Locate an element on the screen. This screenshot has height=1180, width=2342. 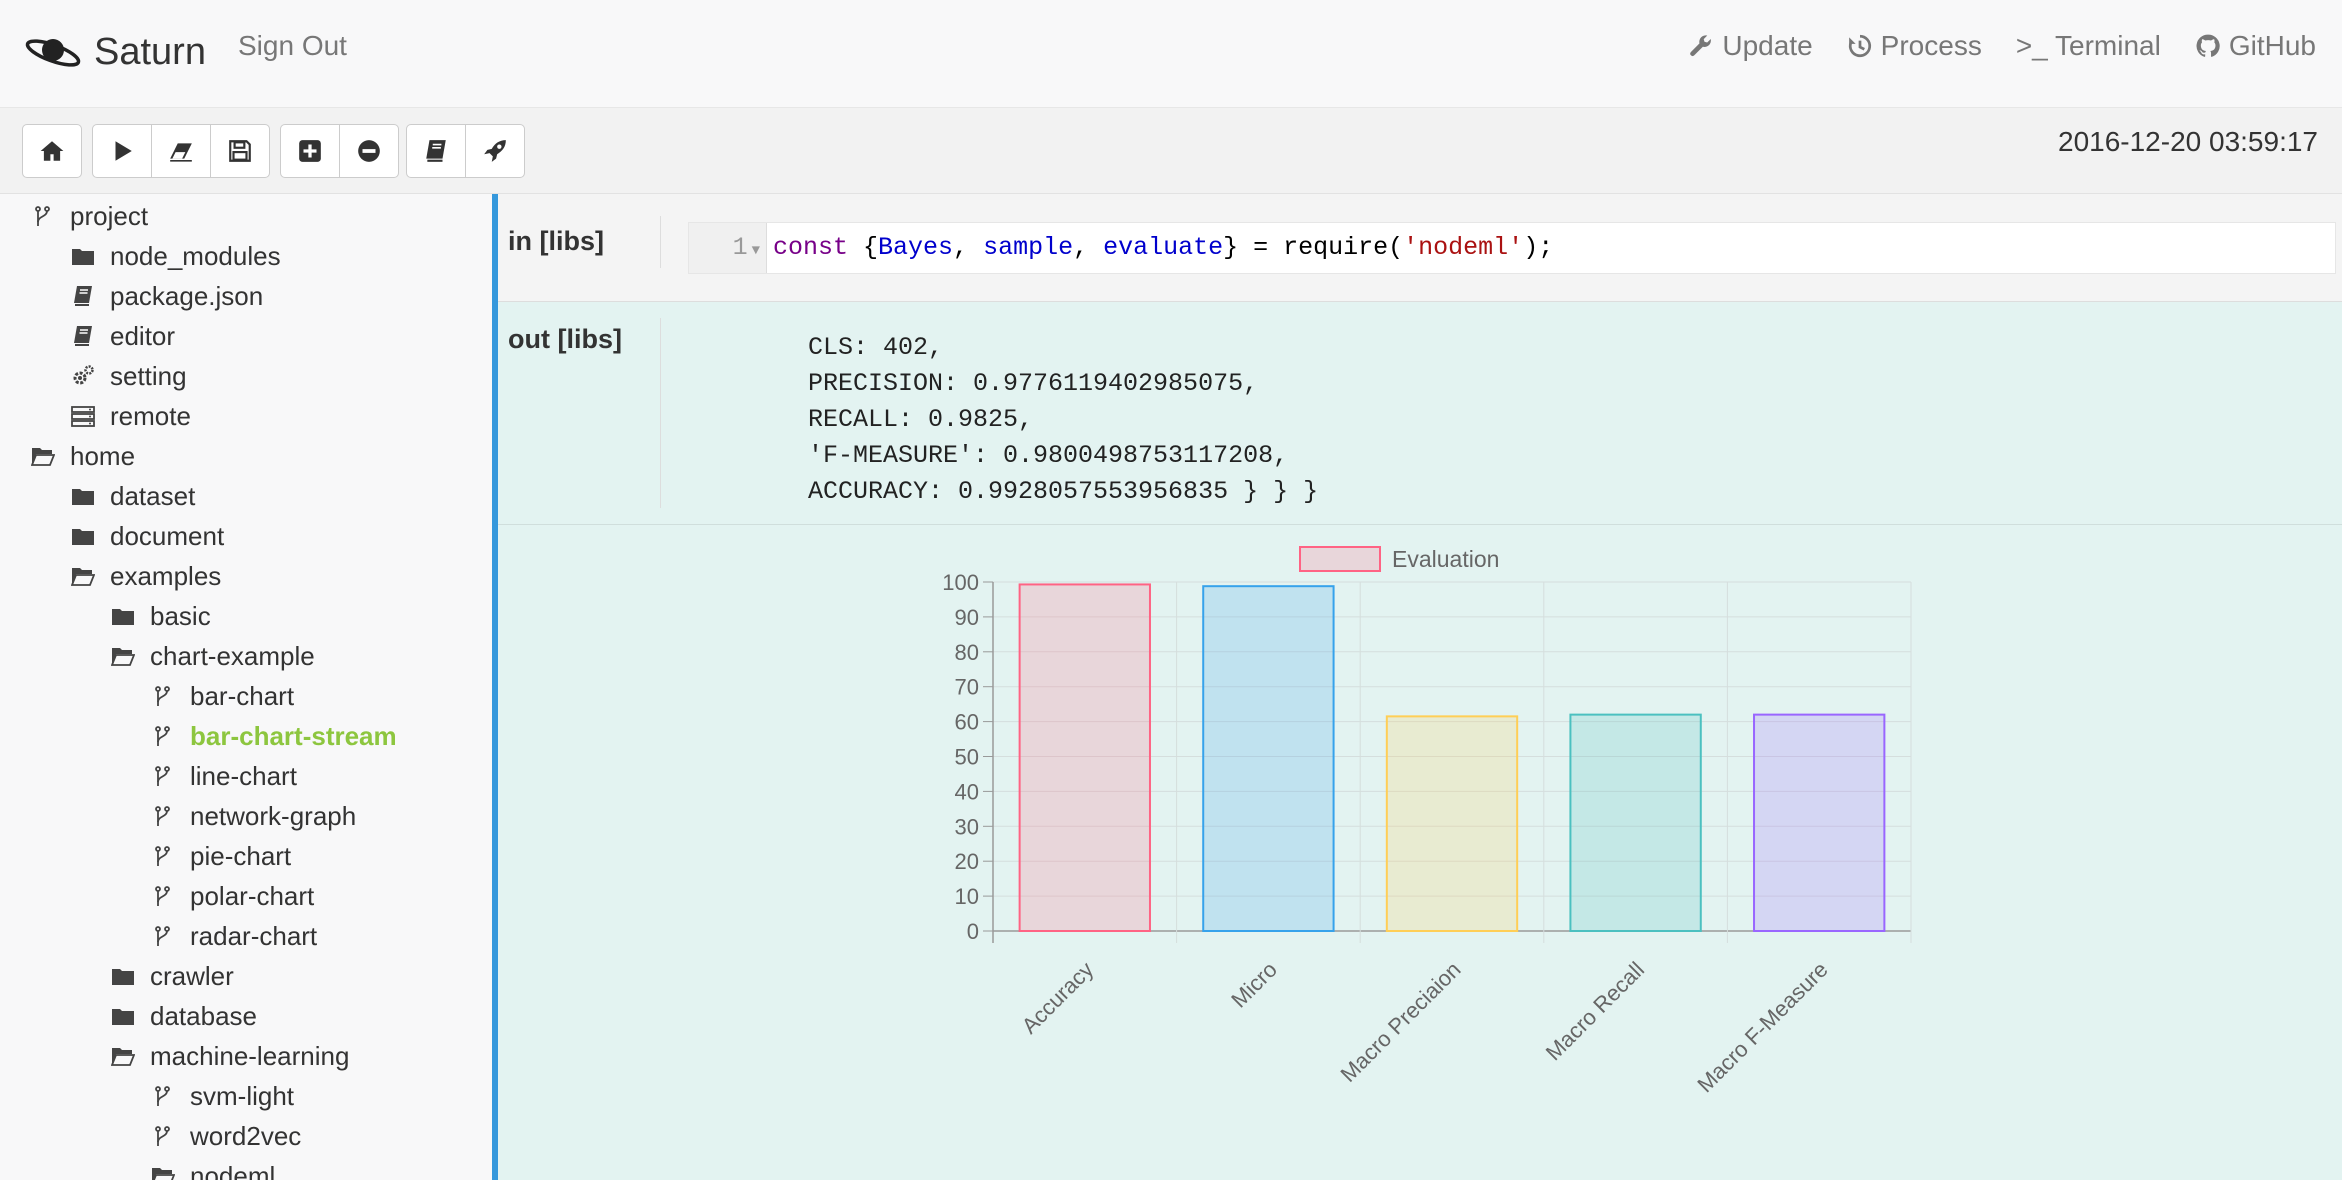
tree-item-radar-chart: radar-chart is located at coordinates (233, 936).